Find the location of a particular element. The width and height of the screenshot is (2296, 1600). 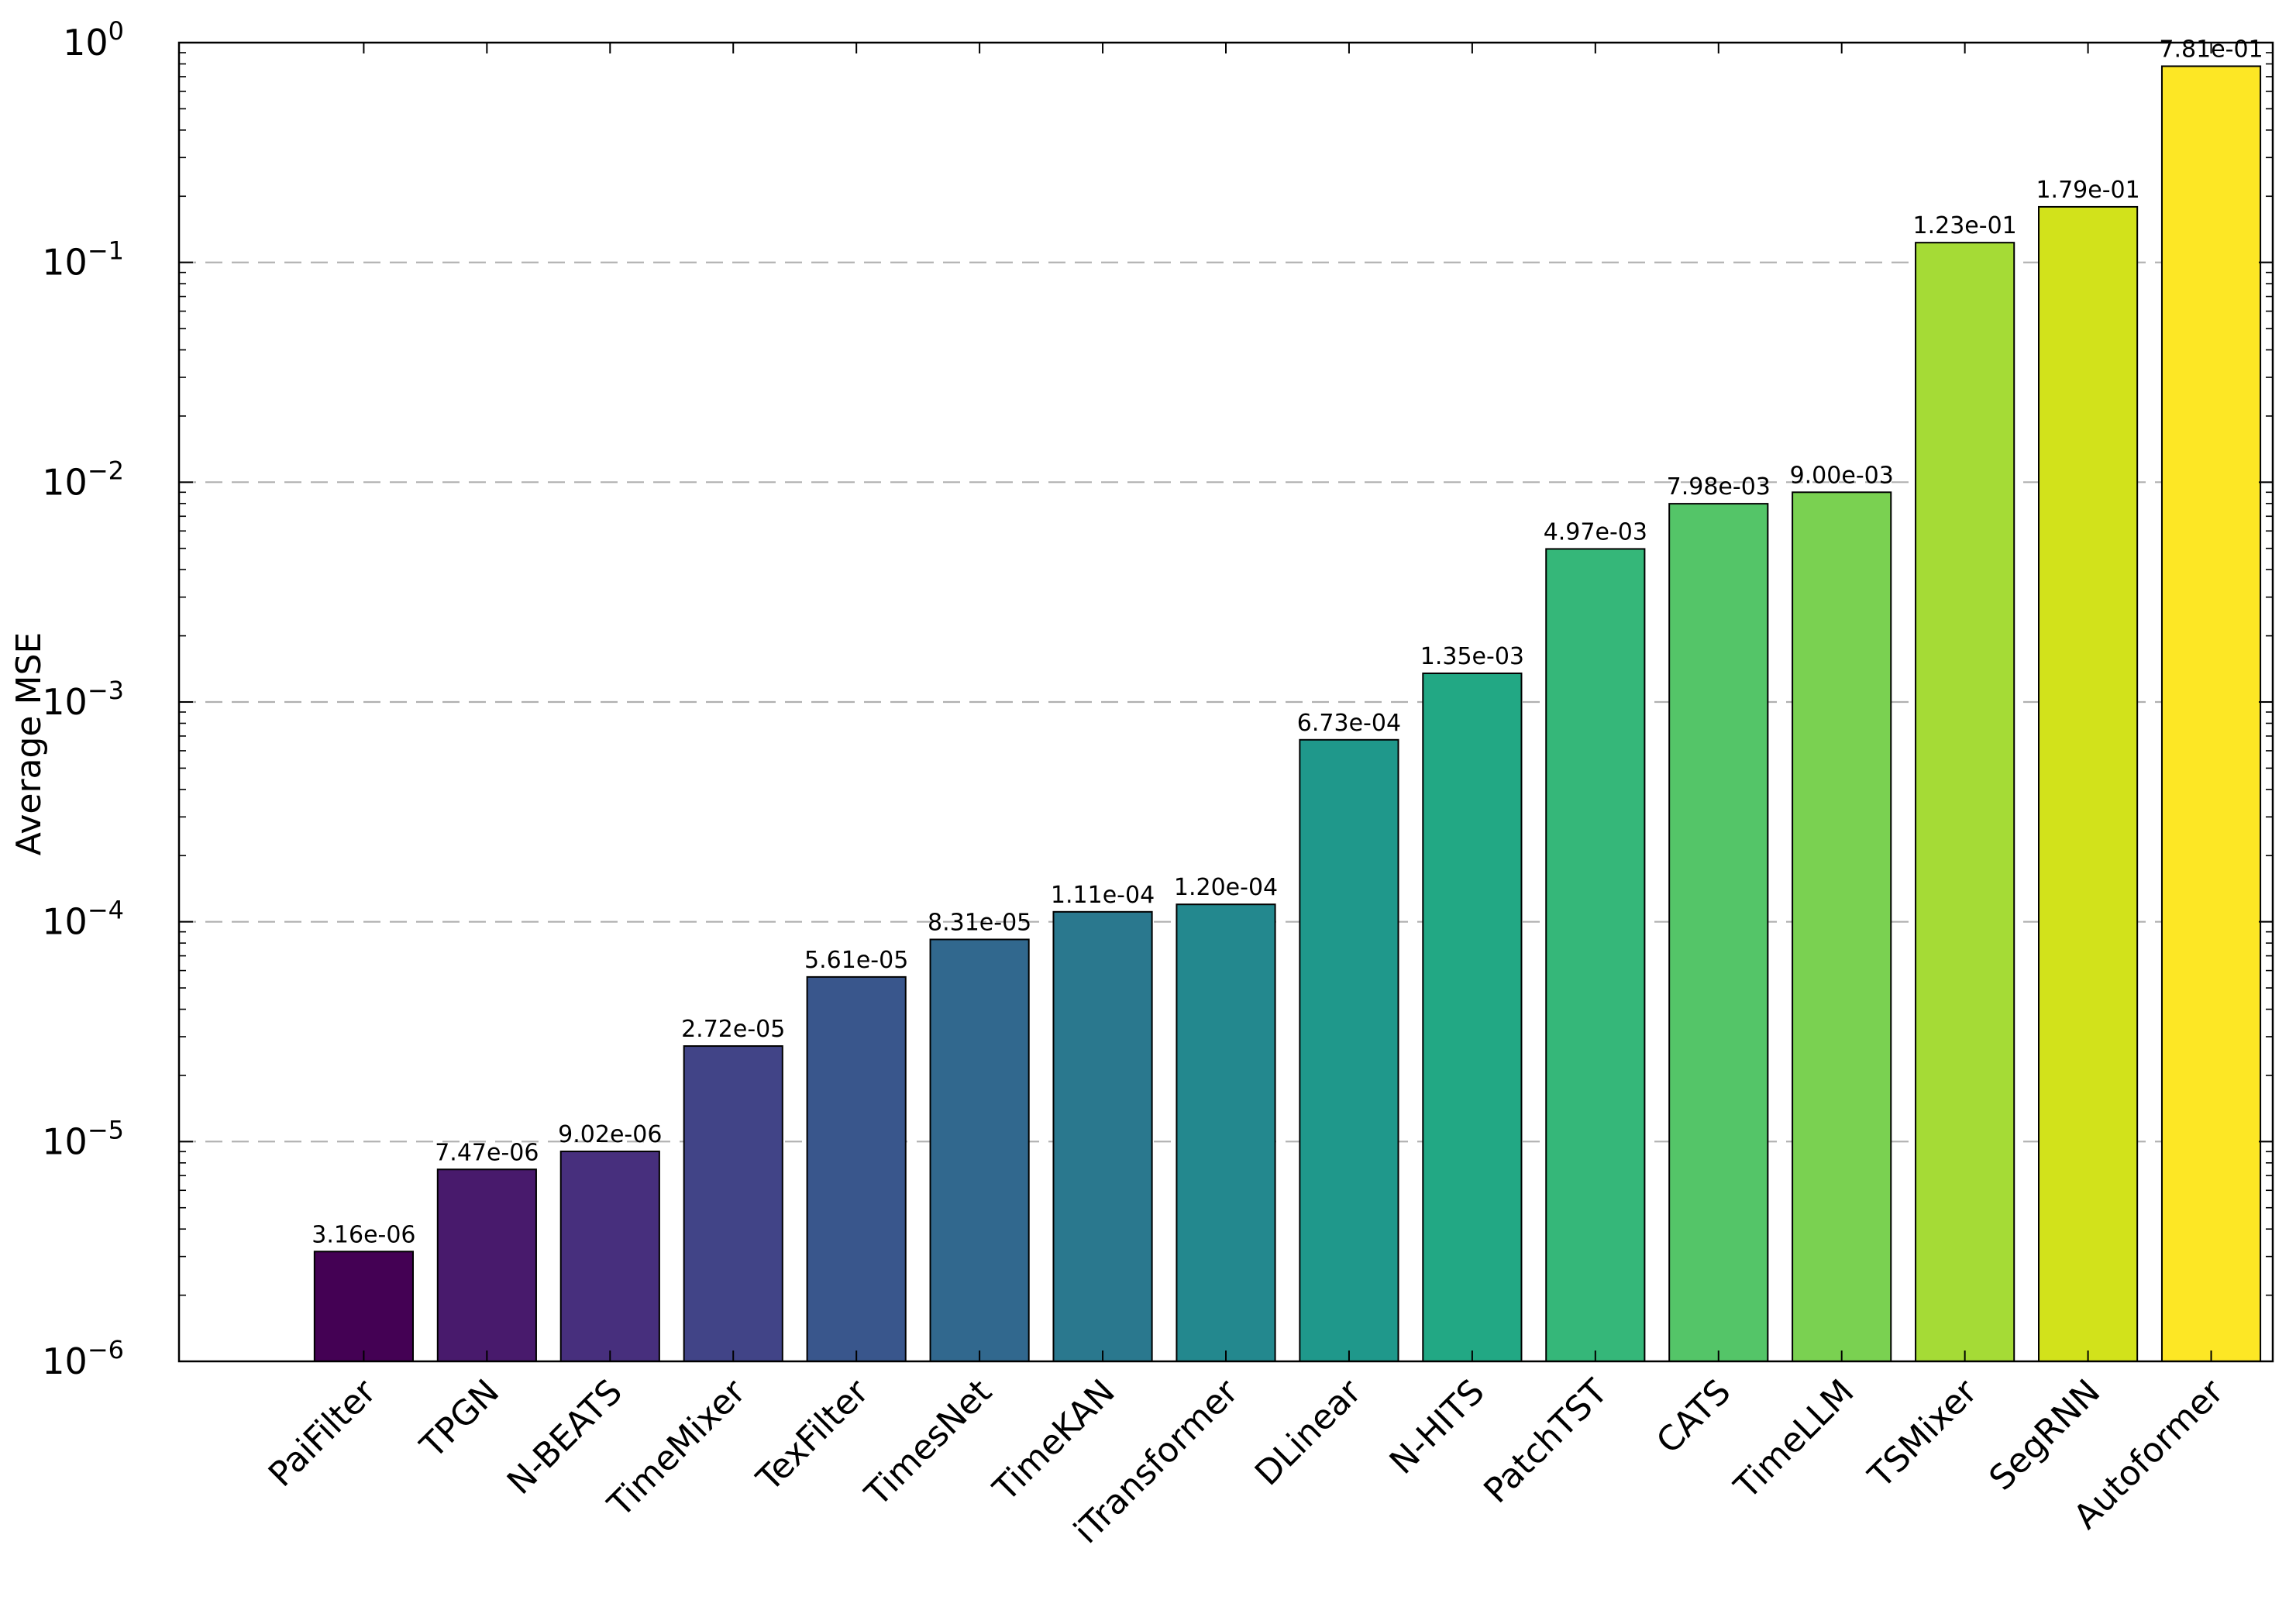

bar-value-label: 8.31e-05 is located at coordinates (979, 922).